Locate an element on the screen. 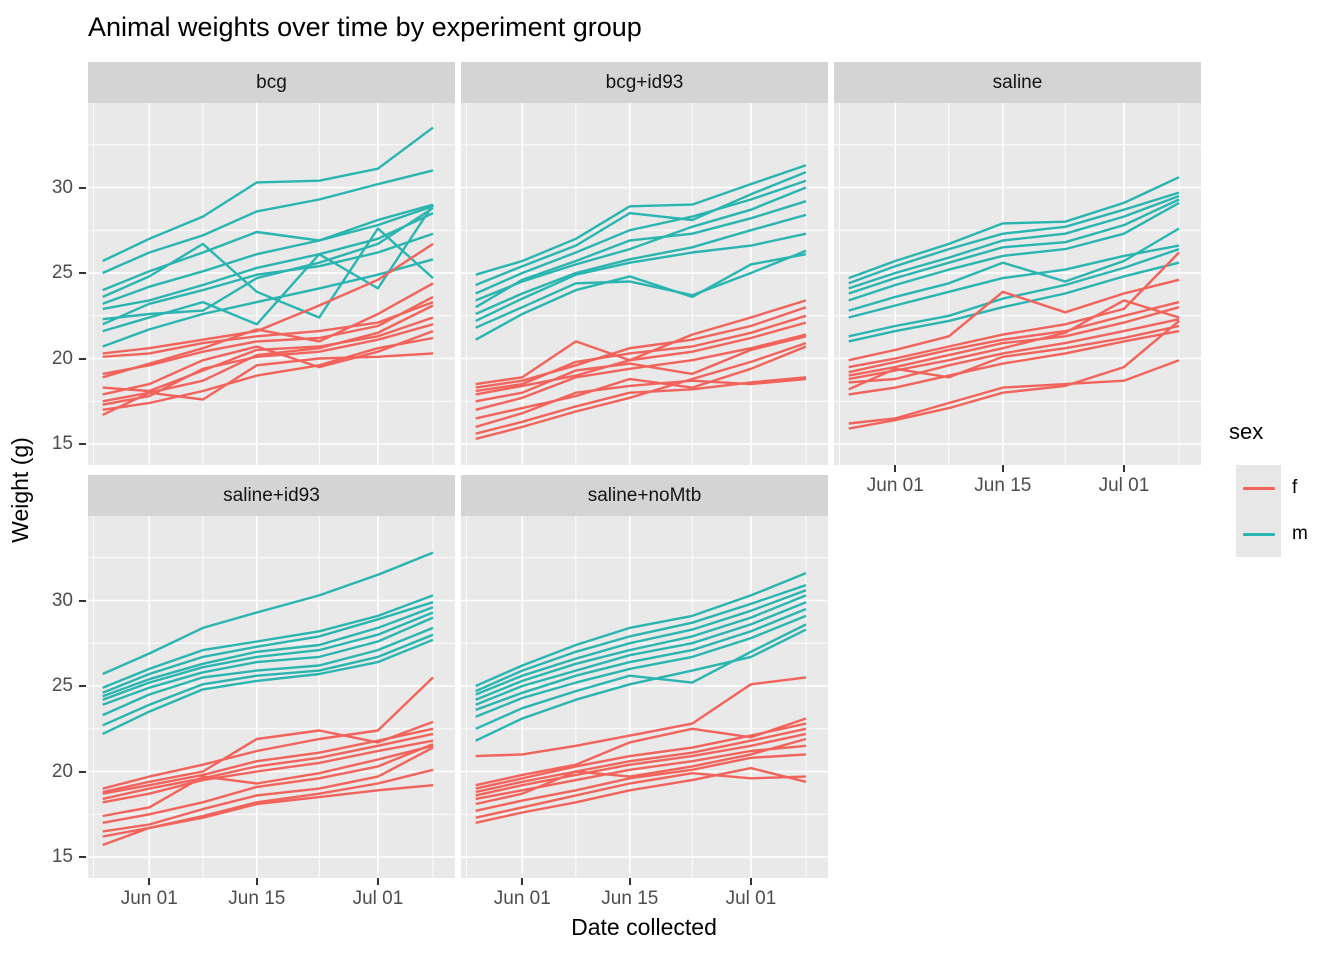  x-axis-title: Date collected is located at coordinates (644, 927).